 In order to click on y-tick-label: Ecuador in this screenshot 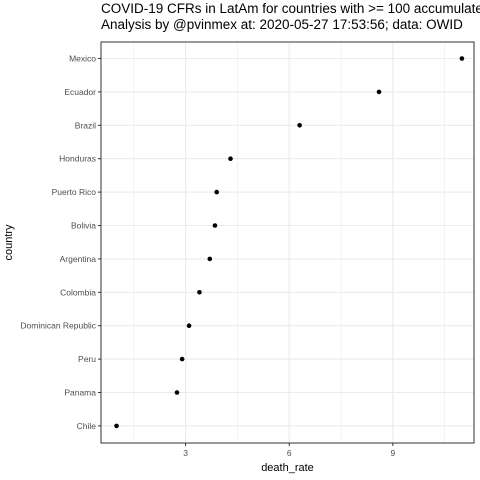, I will do `click(80, 92)`.